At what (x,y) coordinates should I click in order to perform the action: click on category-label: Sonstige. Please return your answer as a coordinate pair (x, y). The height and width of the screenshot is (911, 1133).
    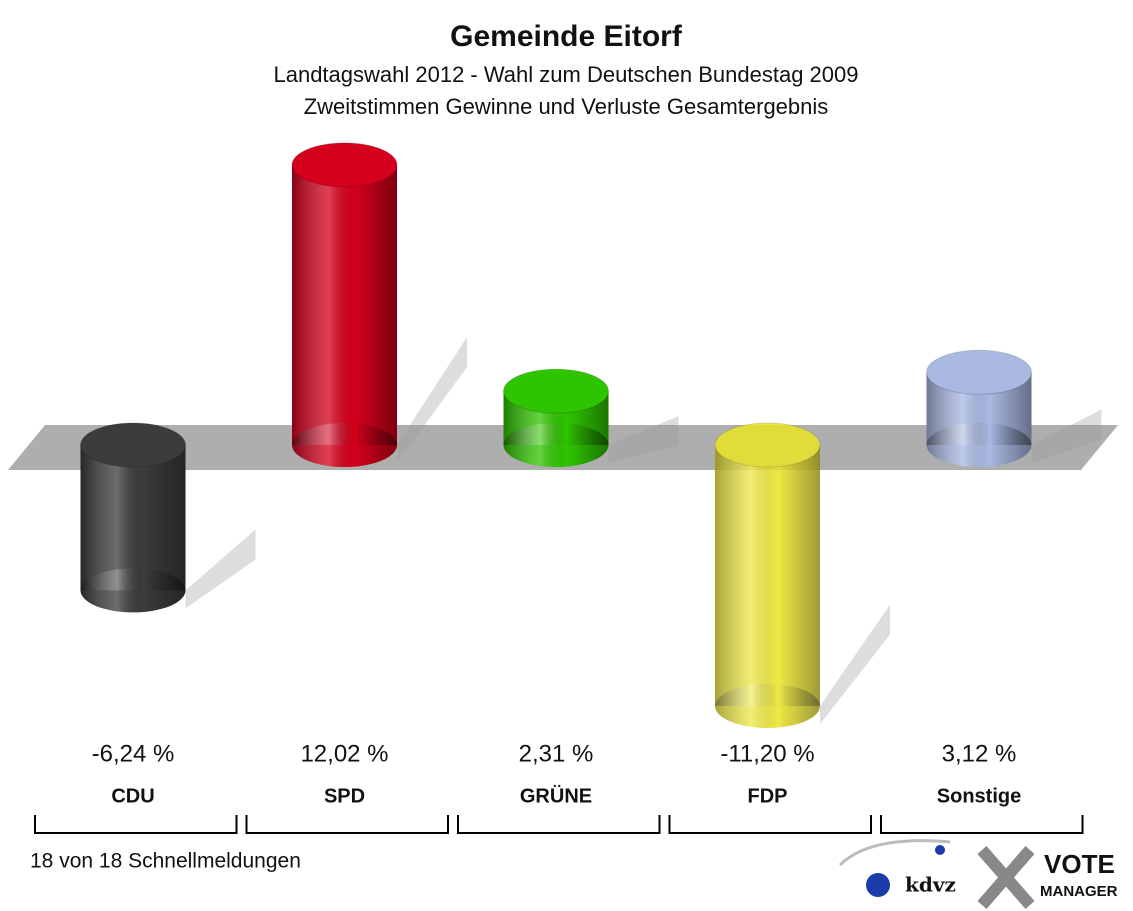
    Looking at the image, I should click on (979, 796).